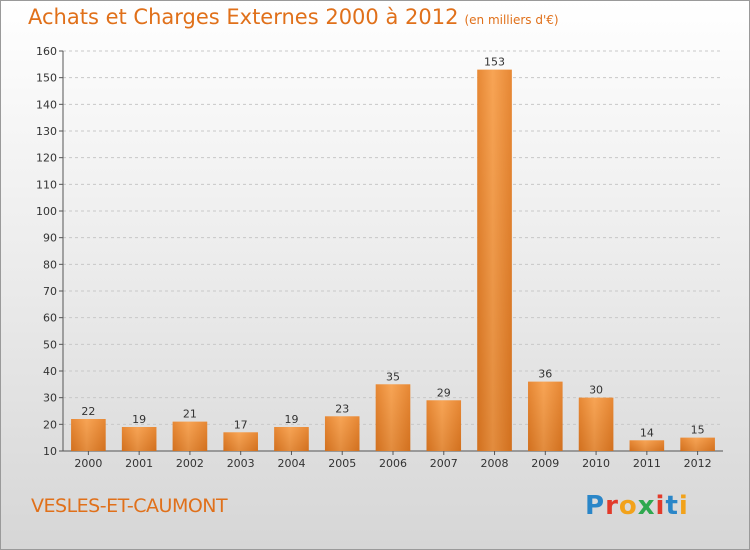 This screenshot has width=750, height=550. I want to click on y-tick-label: 10, so click(50, 451).